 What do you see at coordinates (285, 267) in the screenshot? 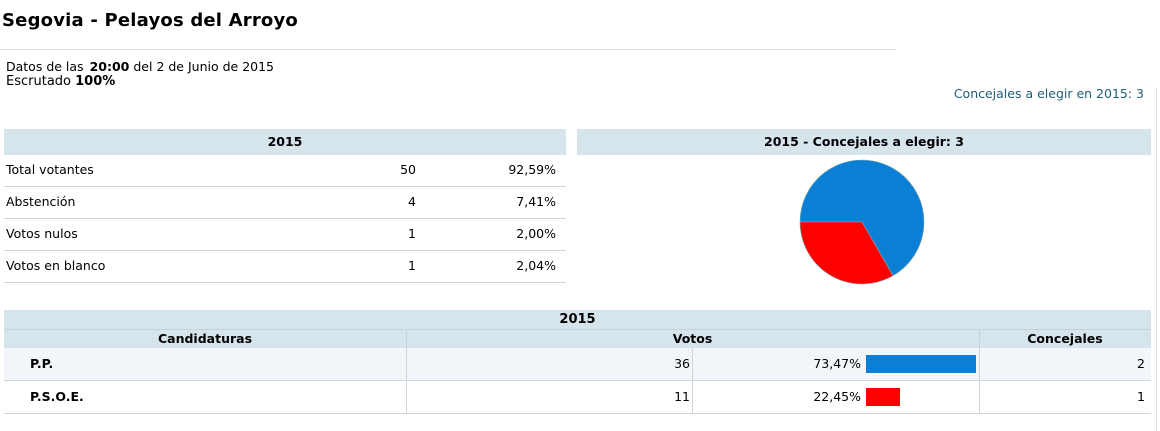
I see `summary-row: Votos en blanco 1 2,04%` at bounding box center [285, 267].